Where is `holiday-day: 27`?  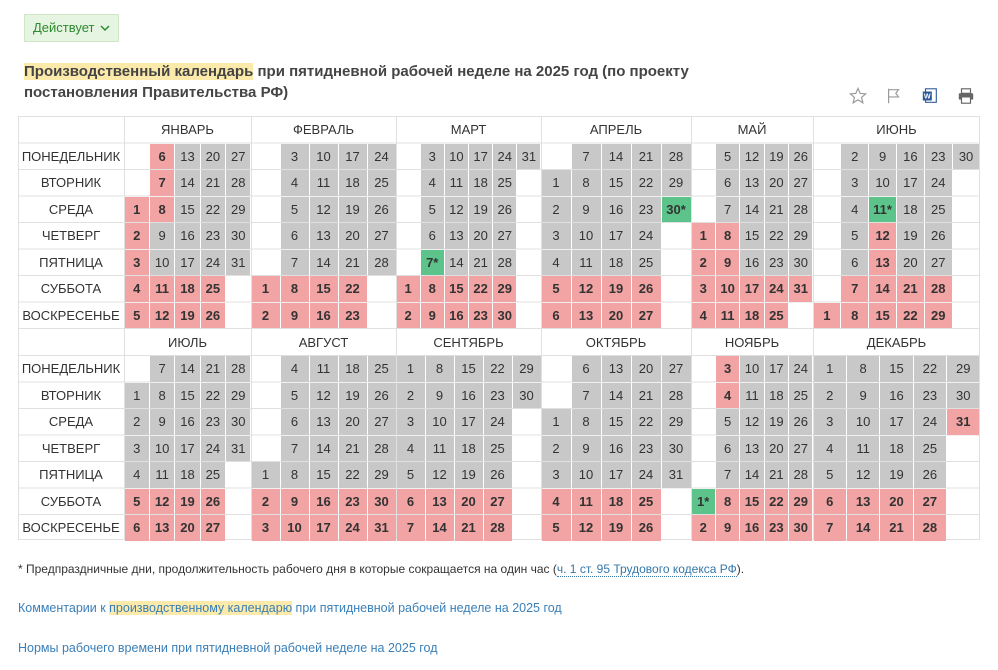
holiday-day: 27 is located at coordinates (646, 315).